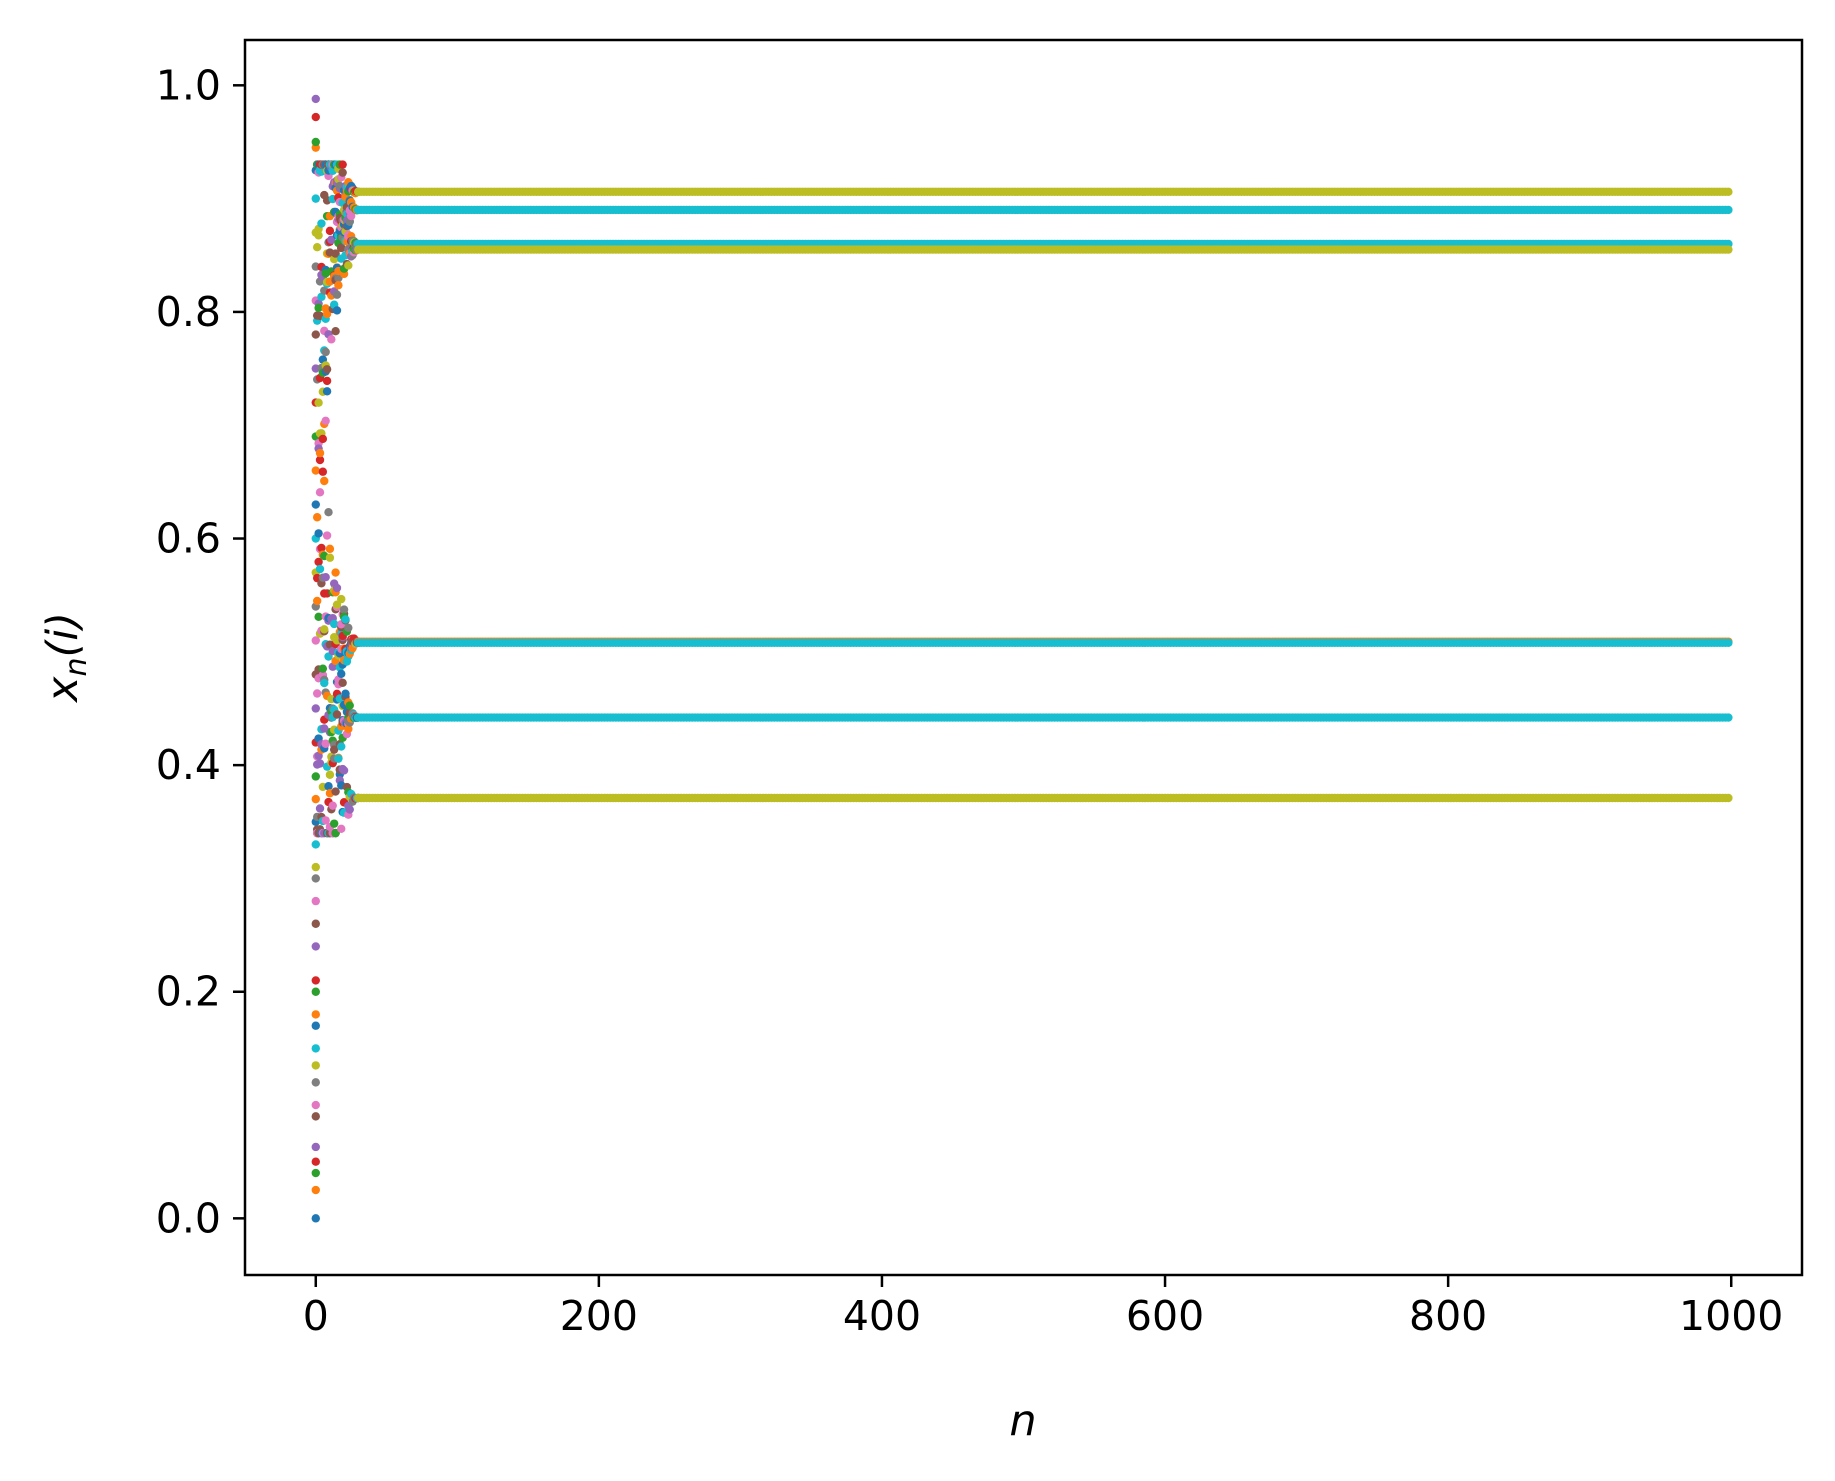 The height and width of the screenshot is (1481, 1835). What do you see at coordinates (1448, 1316) in the screenshot?
I see `x-tick-label: 800` at bounding box center [1448, 1316].